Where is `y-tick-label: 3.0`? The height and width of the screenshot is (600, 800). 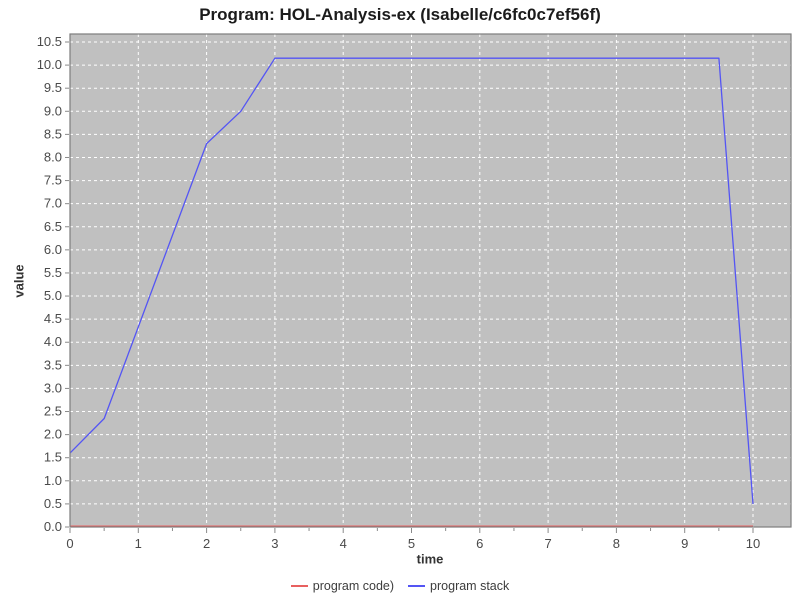 y-tick-label: 3.0 is located at coordinates (53, 387).